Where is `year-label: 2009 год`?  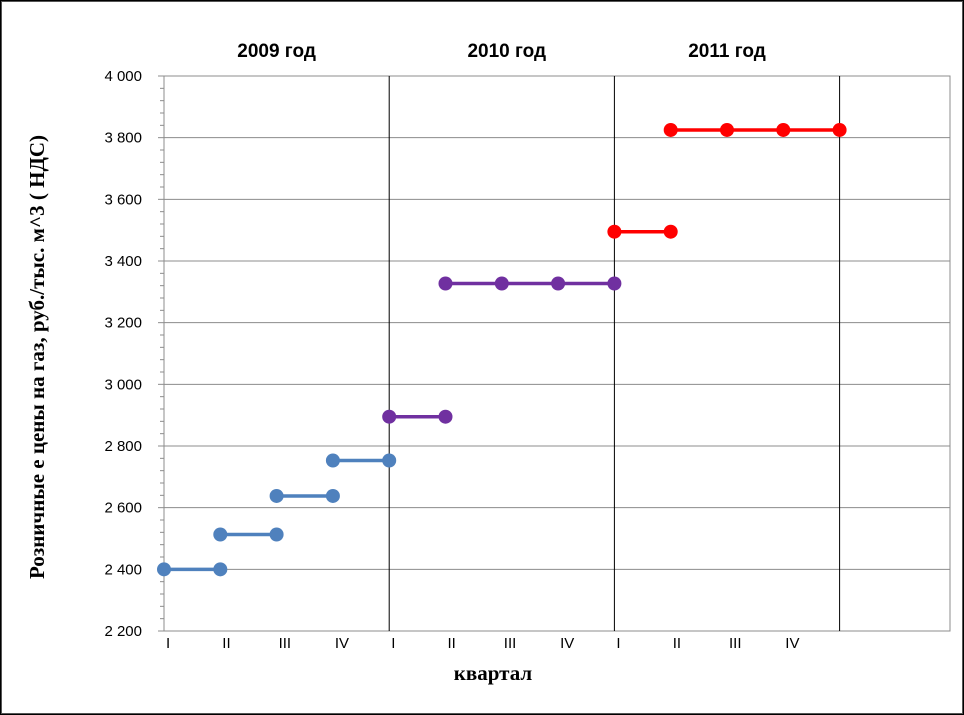
year-label: 2009 год is located at coordinates (276, 51).